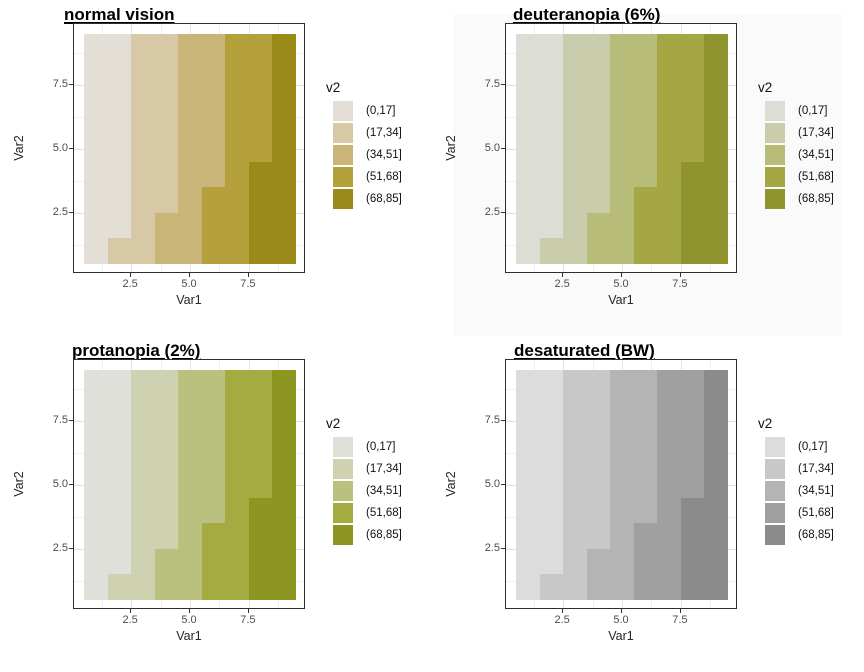 The width and height of the screenshot is (864, 672). I want to click on plot-panel, so click(621, 484).